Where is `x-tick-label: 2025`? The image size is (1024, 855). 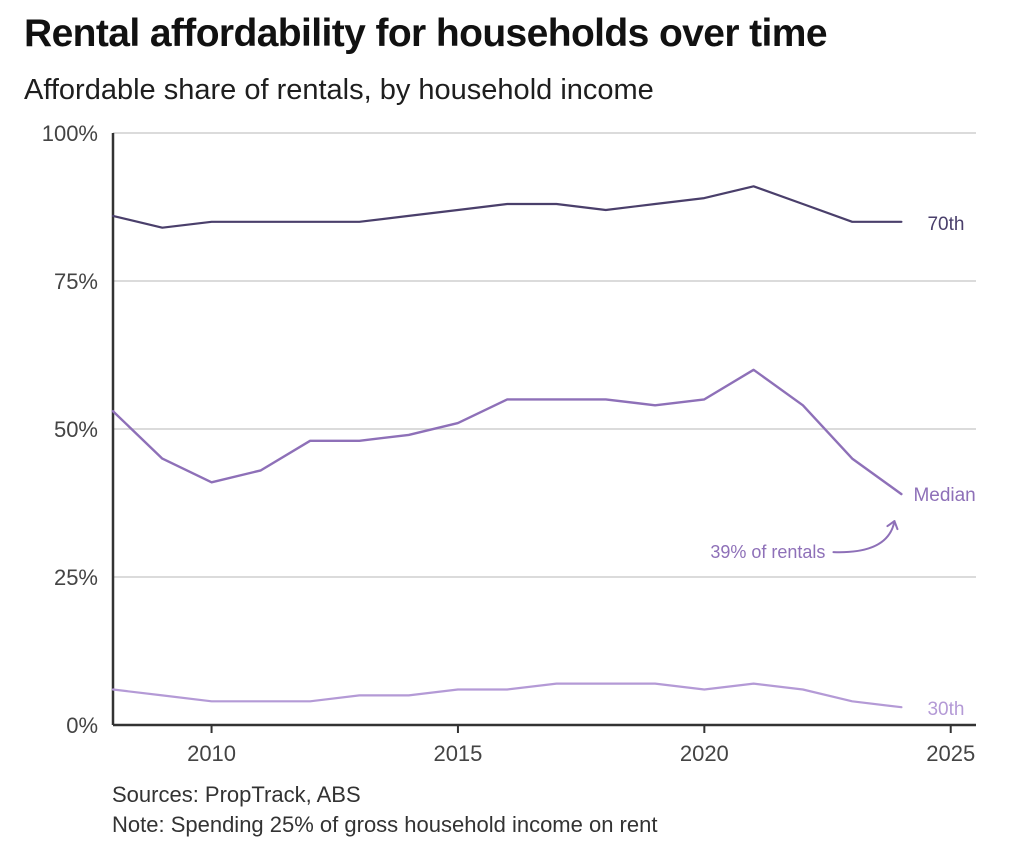 x-tick-label: 2025 is located at coordinates (950, 753).